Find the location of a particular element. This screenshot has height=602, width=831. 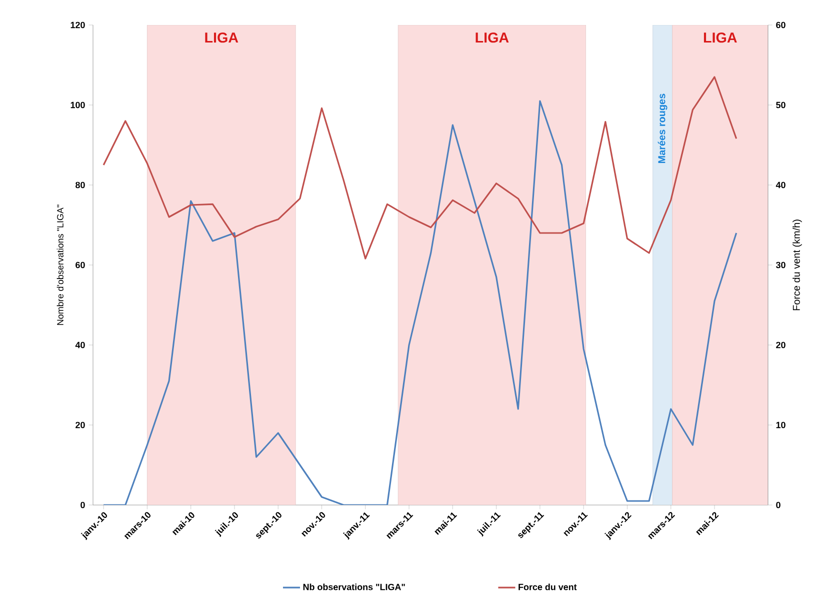

y2-tick-label: 0 is located at coordinates (778, 505).